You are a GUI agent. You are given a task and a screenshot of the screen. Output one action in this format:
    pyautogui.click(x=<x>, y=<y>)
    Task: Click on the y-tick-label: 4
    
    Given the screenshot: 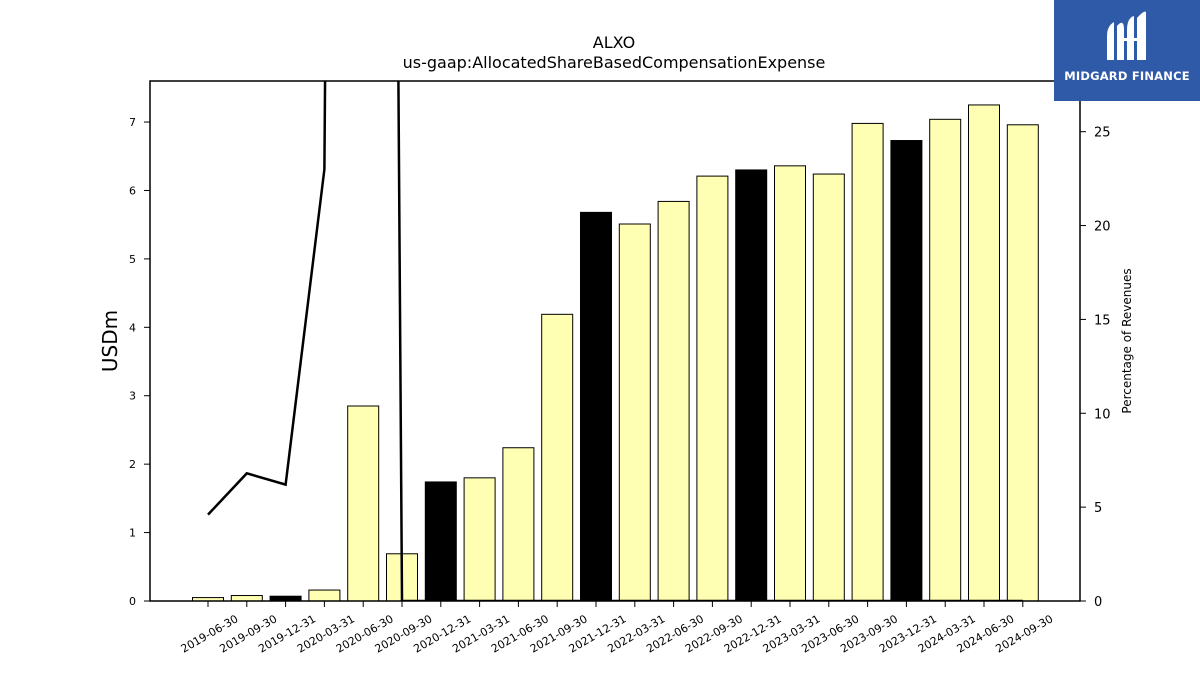 What is the action you would take?
    pyautogui.click(x=132, y=327)
    